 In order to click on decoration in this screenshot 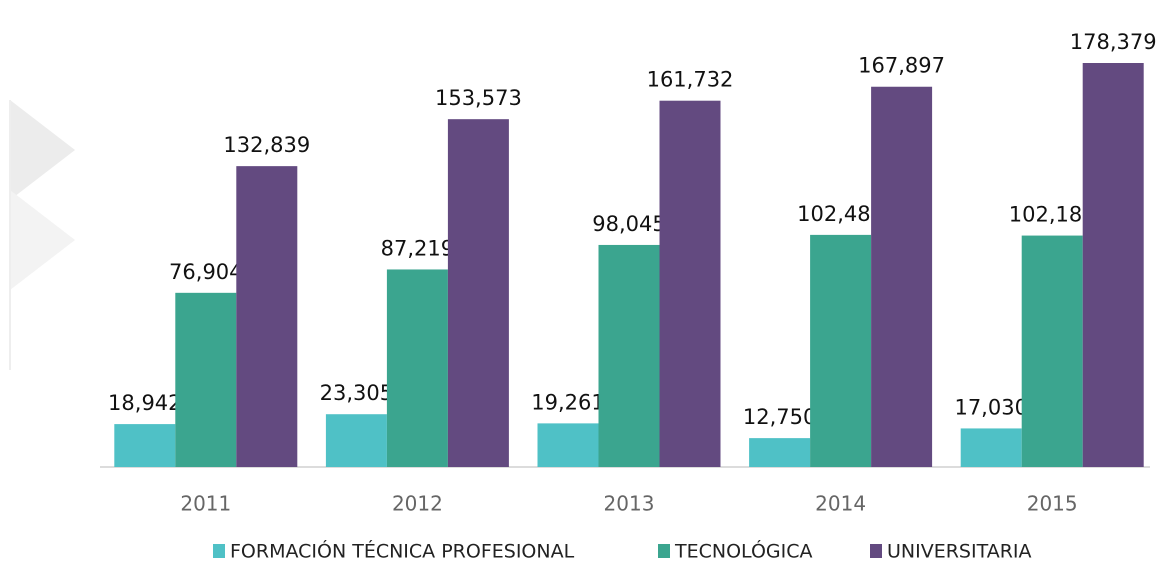, I will do `click(42, 235)`.